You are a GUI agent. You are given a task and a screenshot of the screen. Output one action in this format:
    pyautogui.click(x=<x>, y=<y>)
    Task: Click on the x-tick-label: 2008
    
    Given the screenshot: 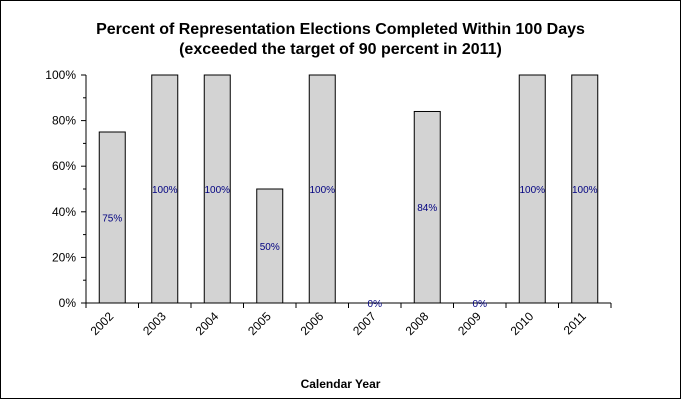 What is the action you would take?
    pyautogui.click(x=417, y=323)
    